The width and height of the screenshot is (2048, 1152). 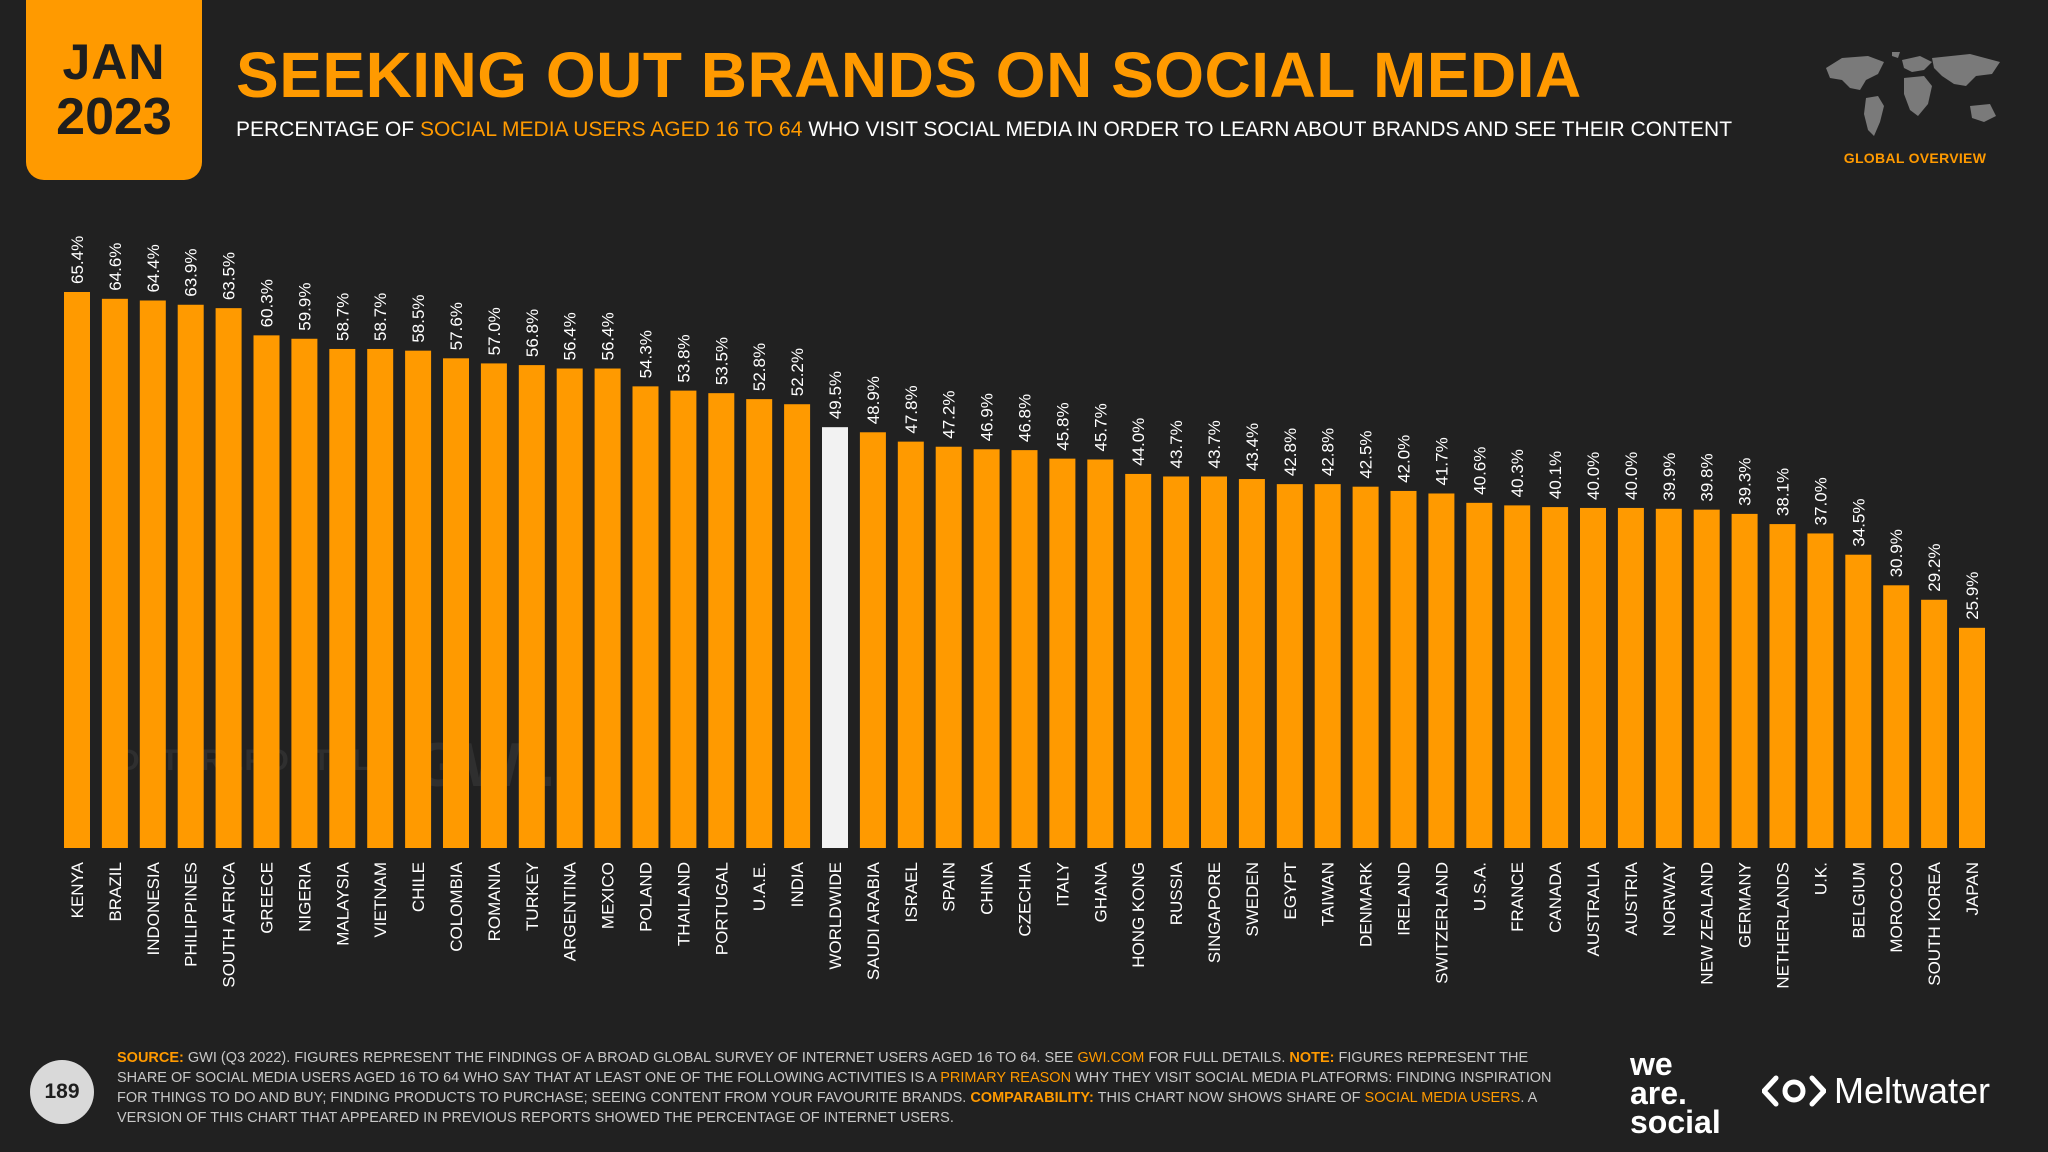 What do you see at coordinates (115, 267) in the screenshot?
I see `value-label: 64.6%` at bounding box center [115, 267].